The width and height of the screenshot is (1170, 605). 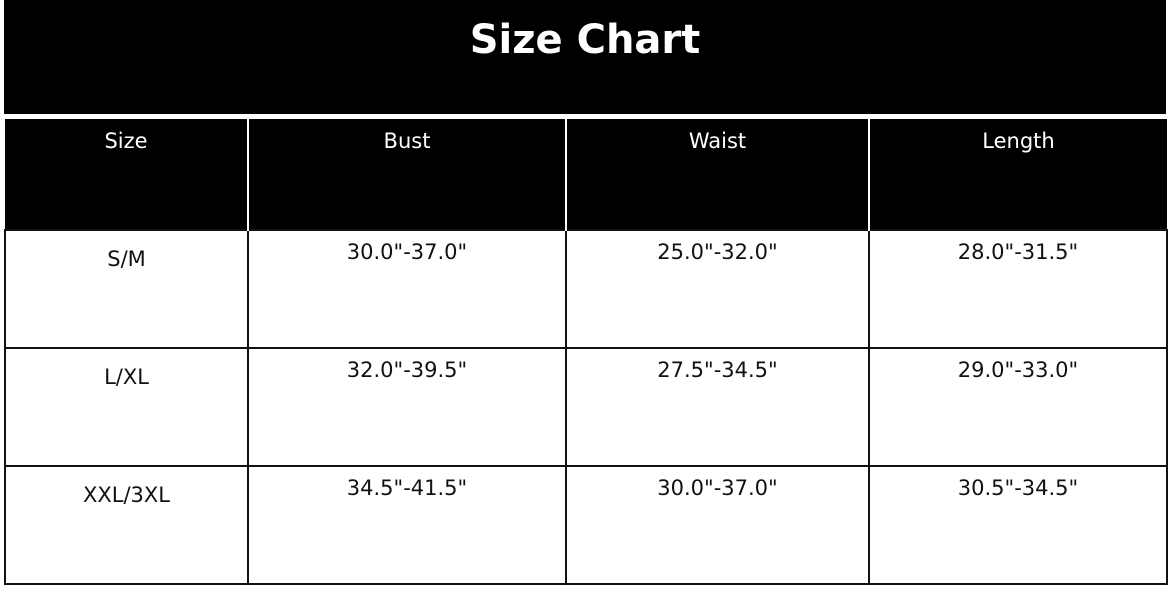 I want to click on column-header-length: Length, so click(x=1017, y=173).